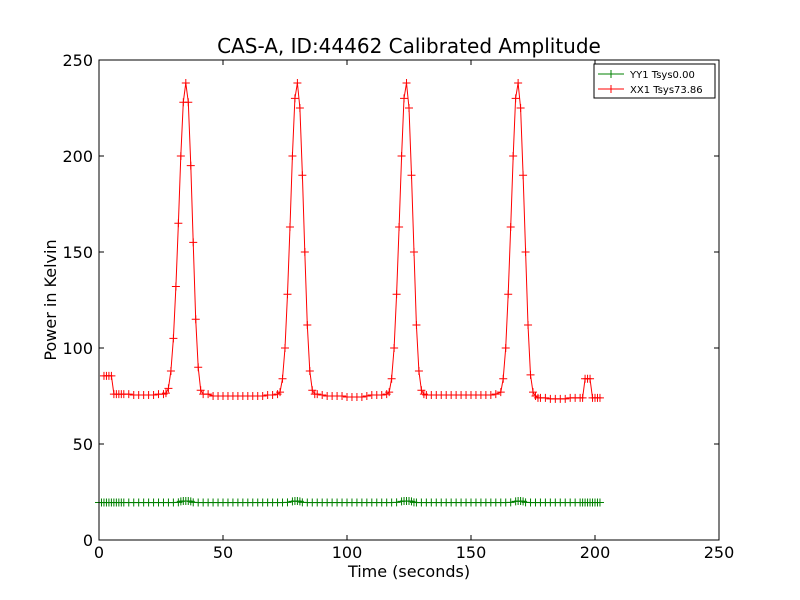  What do you see at coordinates (88, 540) in the screenshot?
I see `y-tick-label: 0` at bounding box center [88, 540].